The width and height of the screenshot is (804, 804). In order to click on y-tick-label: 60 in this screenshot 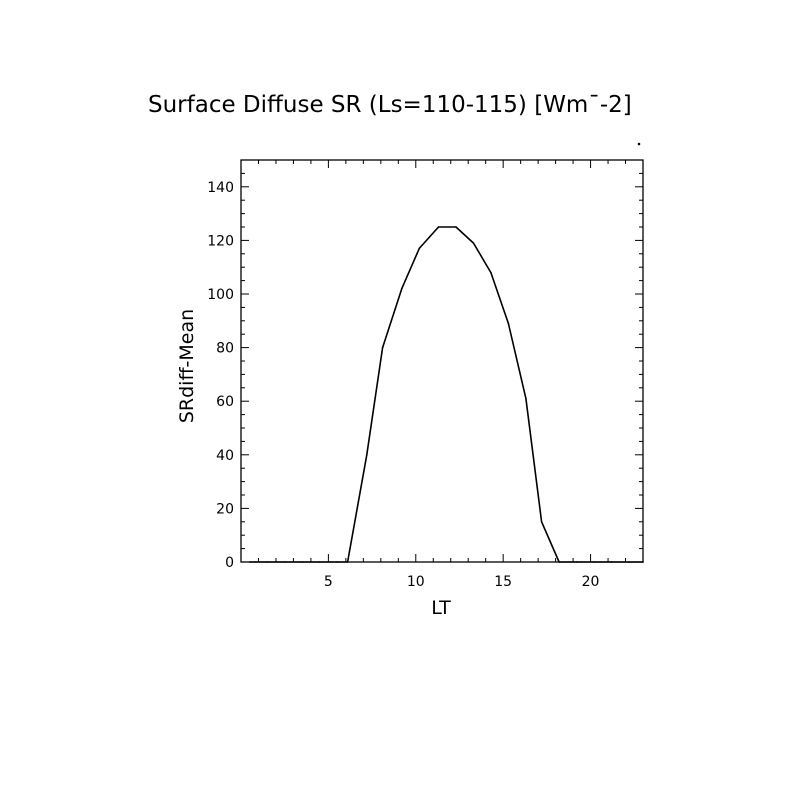, I will do `click(225, 402)`.